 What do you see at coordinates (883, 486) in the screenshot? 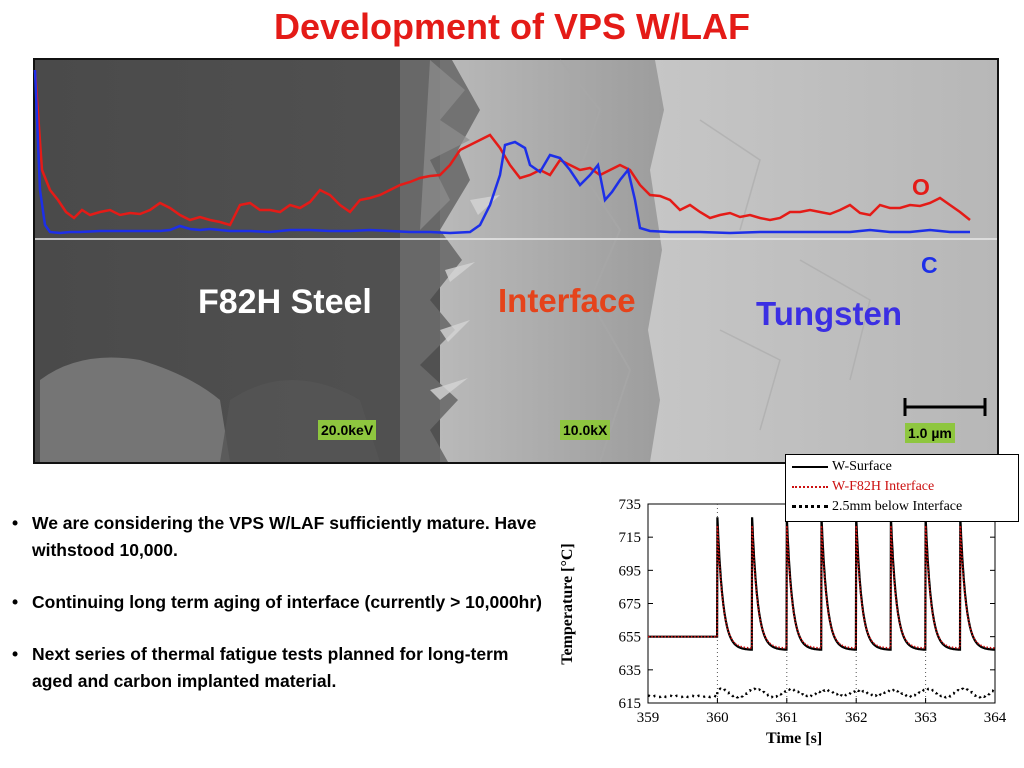
I see `legend-label: W-F82H Interface` at bounding box center [883, 486].